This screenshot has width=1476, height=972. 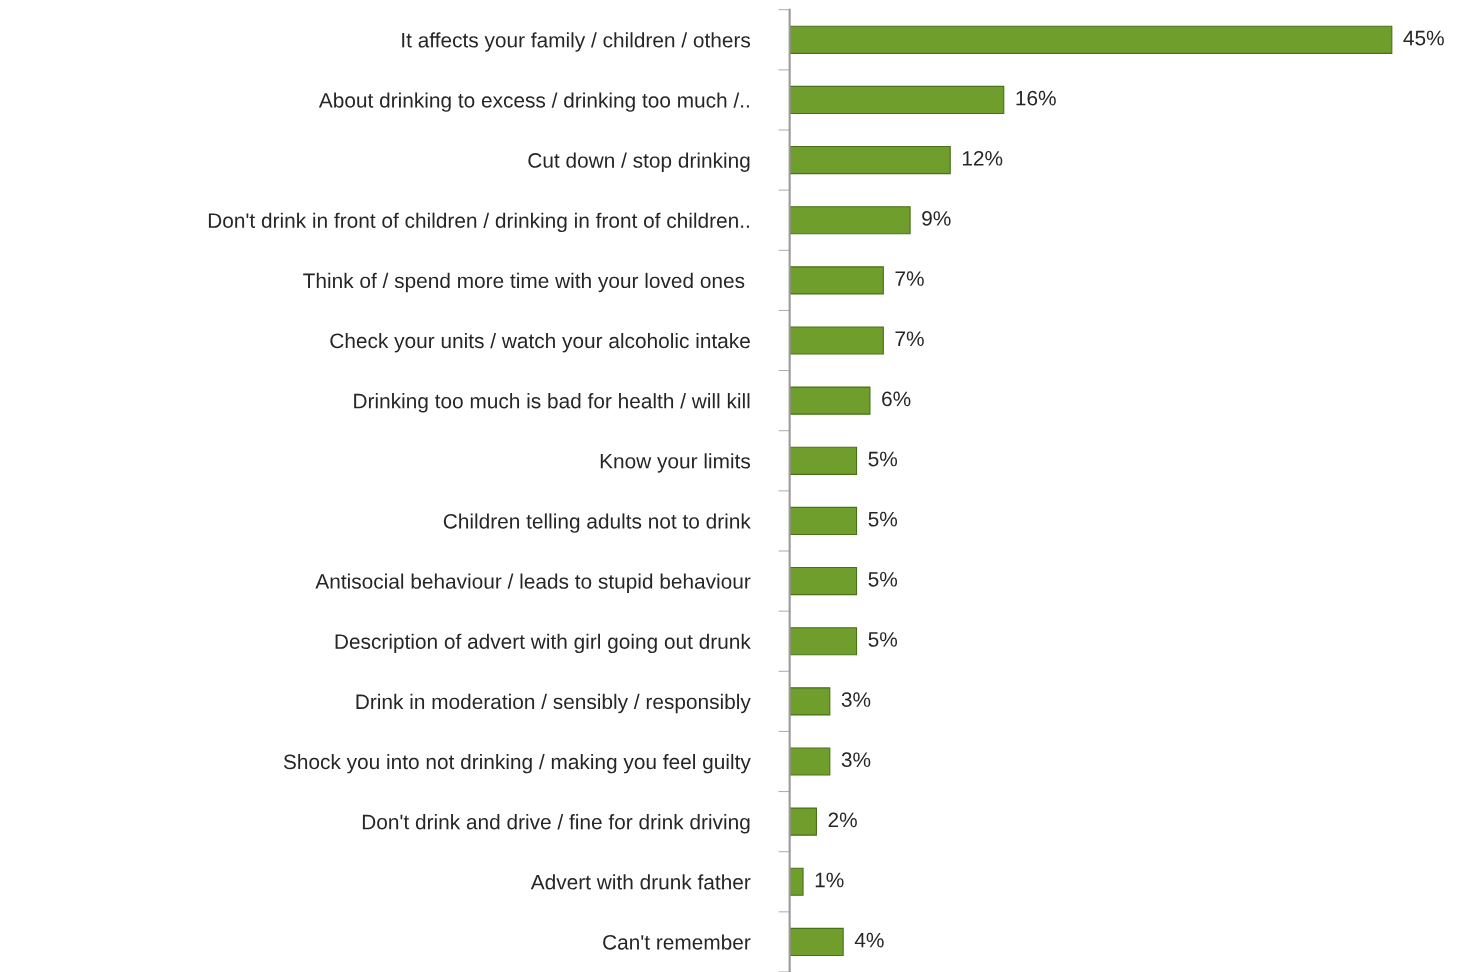 What do you see at coordinates (677, 942) in the screenshot?
I see `y-tick-label: Can't remember` at bounding box center [677, 942].